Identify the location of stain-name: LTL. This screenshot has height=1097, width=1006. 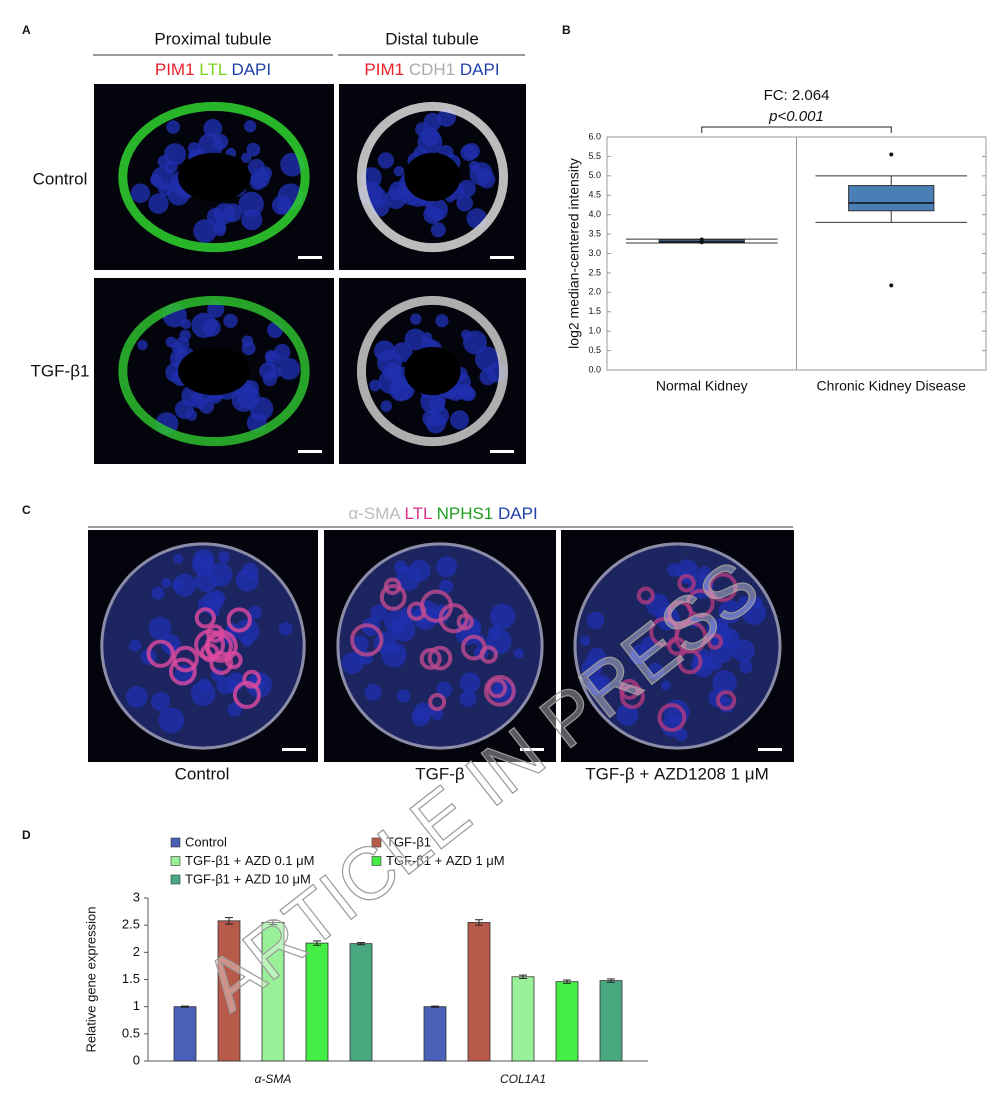
(213, 69).